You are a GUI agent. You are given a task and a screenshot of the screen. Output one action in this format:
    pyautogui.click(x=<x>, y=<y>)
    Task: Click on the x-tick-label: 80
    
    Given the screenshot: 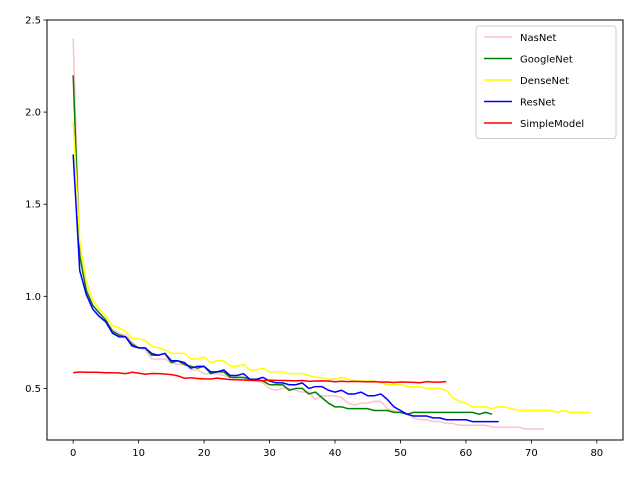 What is the action you would take?
    pyautogui.click(x=596, y=453)
    